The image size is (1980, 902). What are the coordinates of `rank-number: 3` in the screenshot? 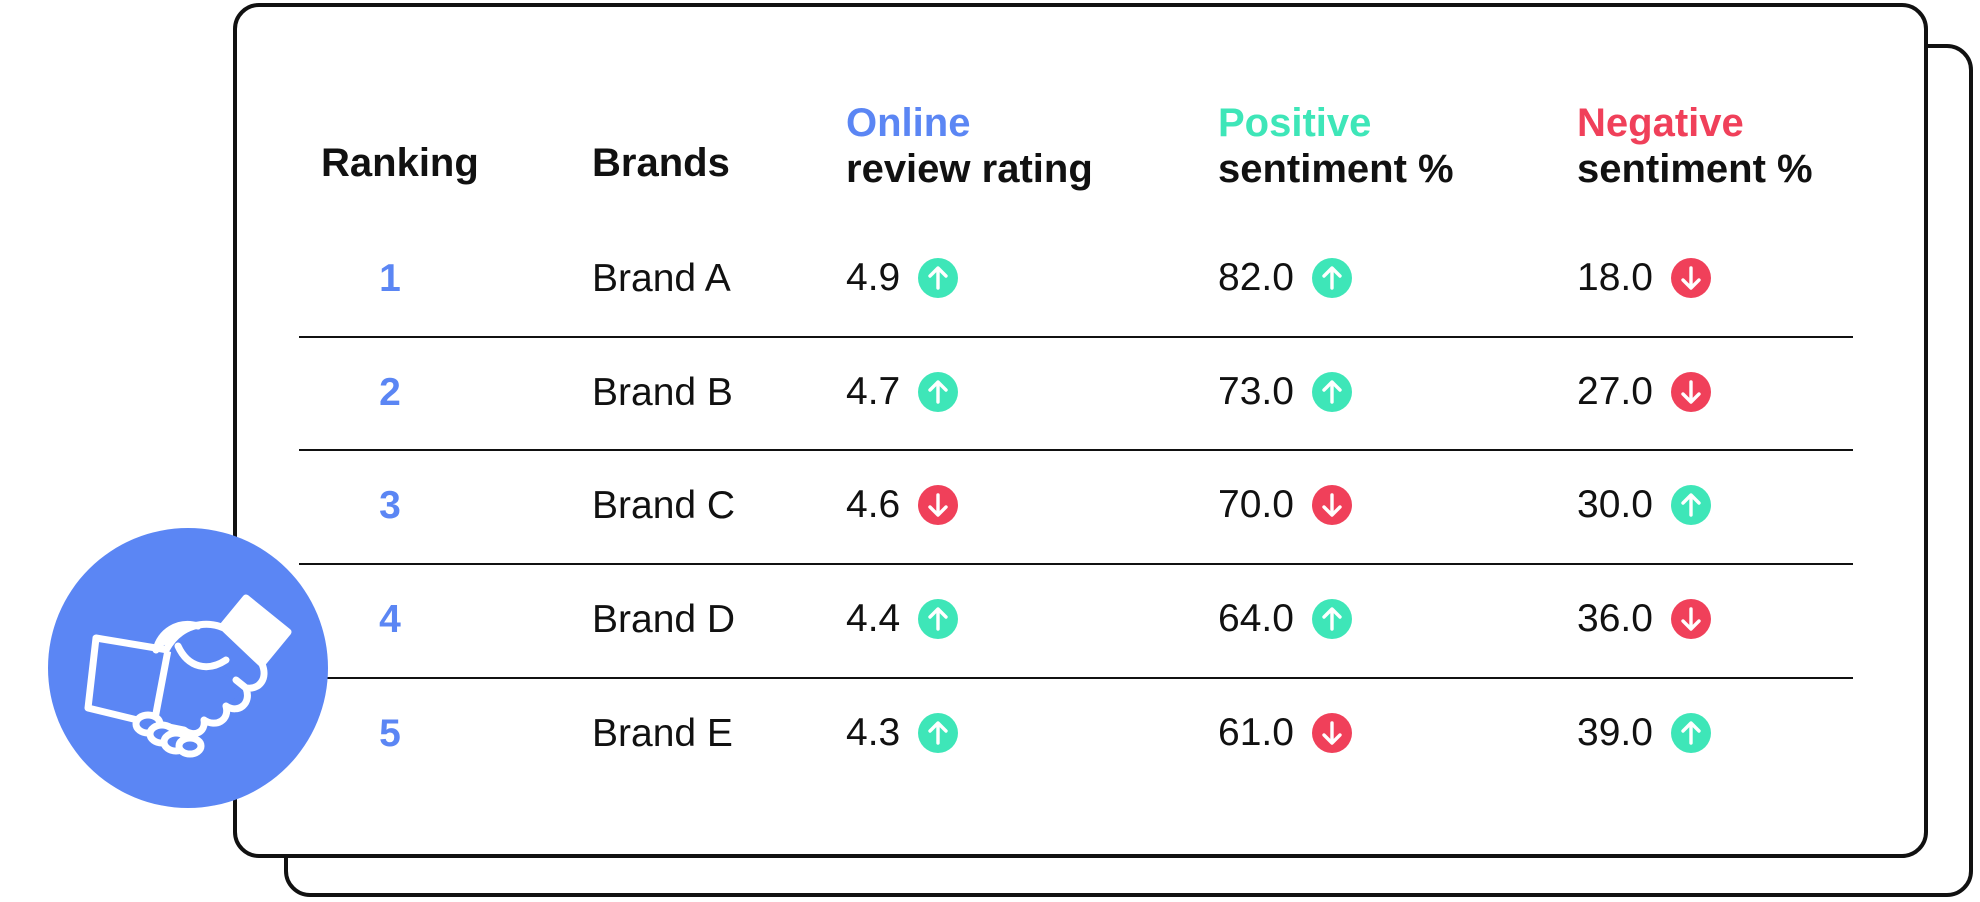 It's located at (390, 505).